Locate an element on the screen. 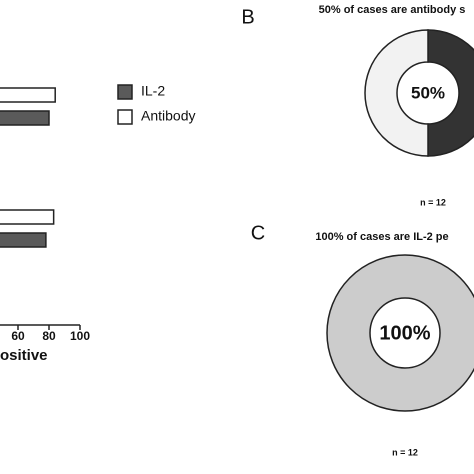 The image size is (474, 474). chart-title: 100% of cases are IL-2 pe is located at coordinates (381, 237).